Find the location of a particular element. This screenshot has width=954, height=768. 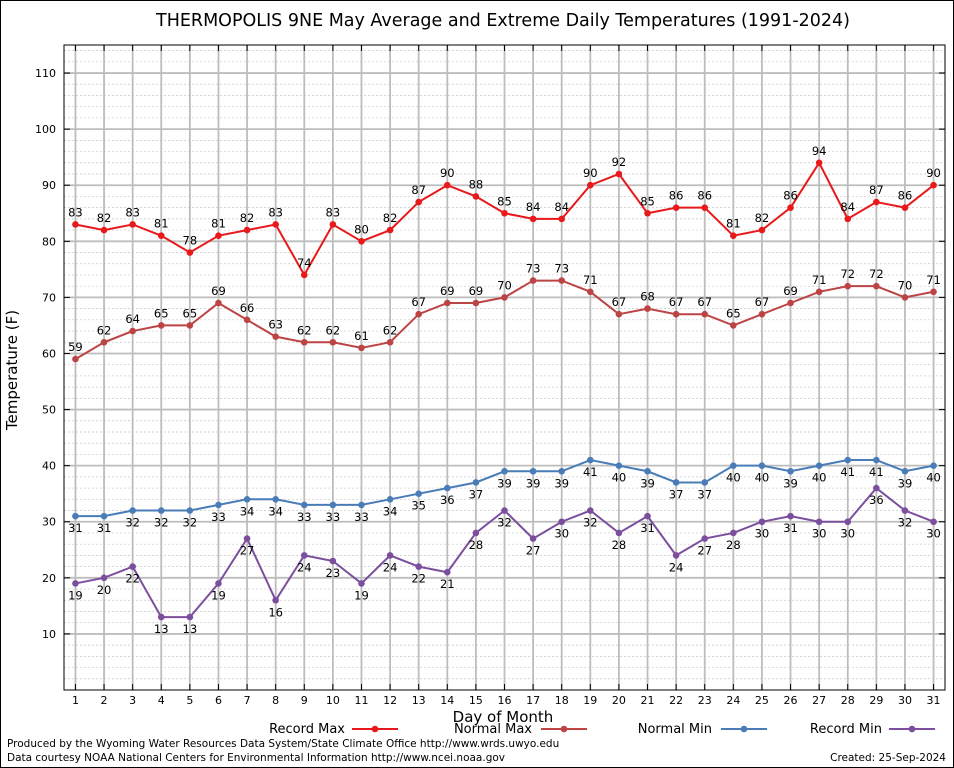

normal-min-data-label: 33 is located at coordinates (218, 517).